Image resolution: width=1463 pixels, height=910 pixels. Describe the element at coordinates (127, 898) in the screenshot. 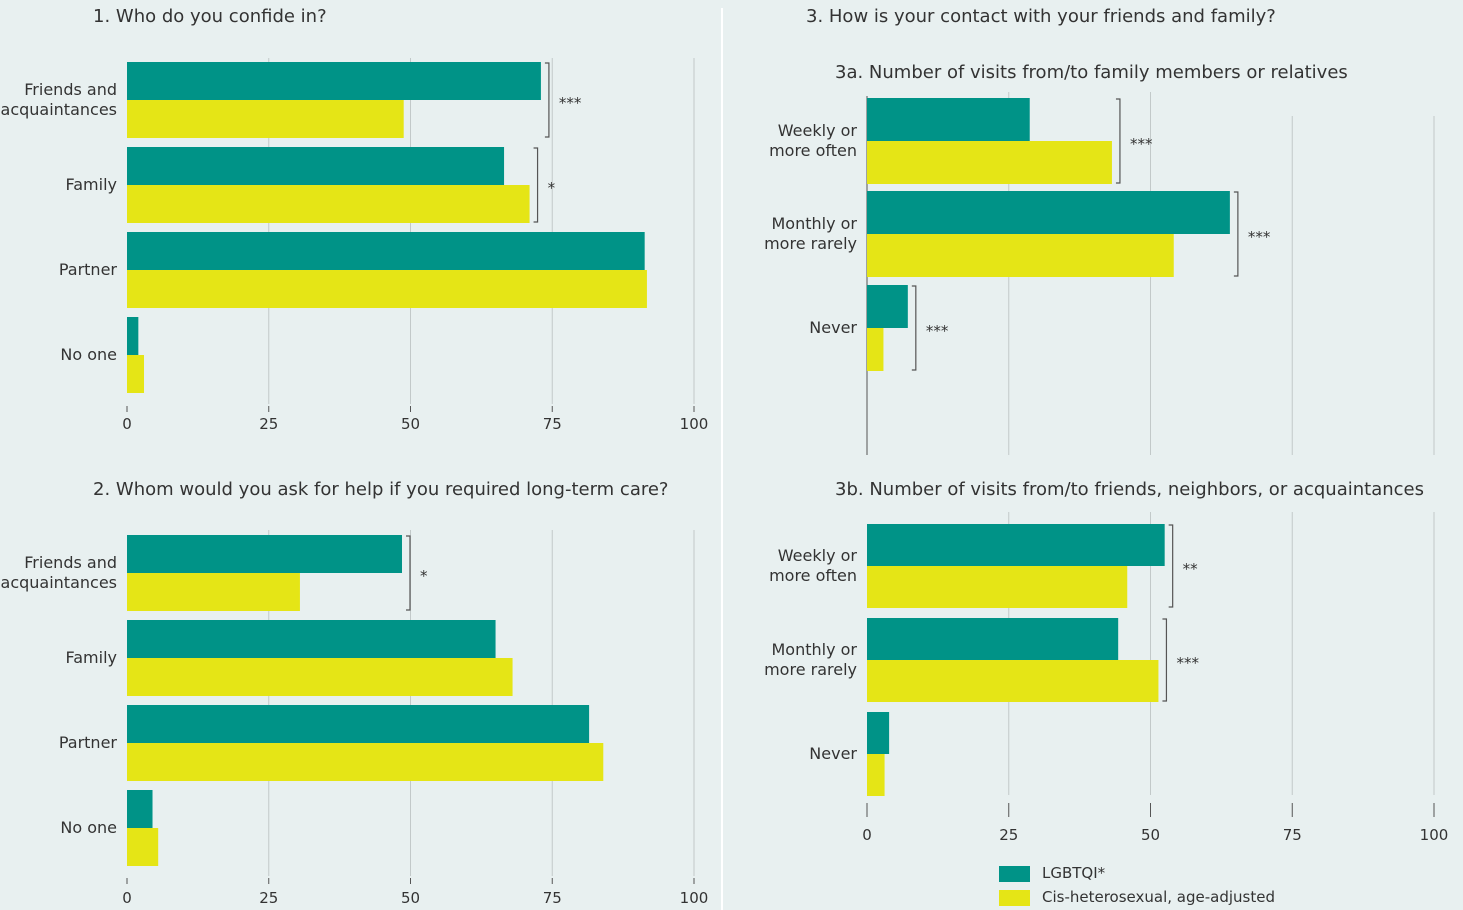

I see `chart2-tick-label: 0` at that location.